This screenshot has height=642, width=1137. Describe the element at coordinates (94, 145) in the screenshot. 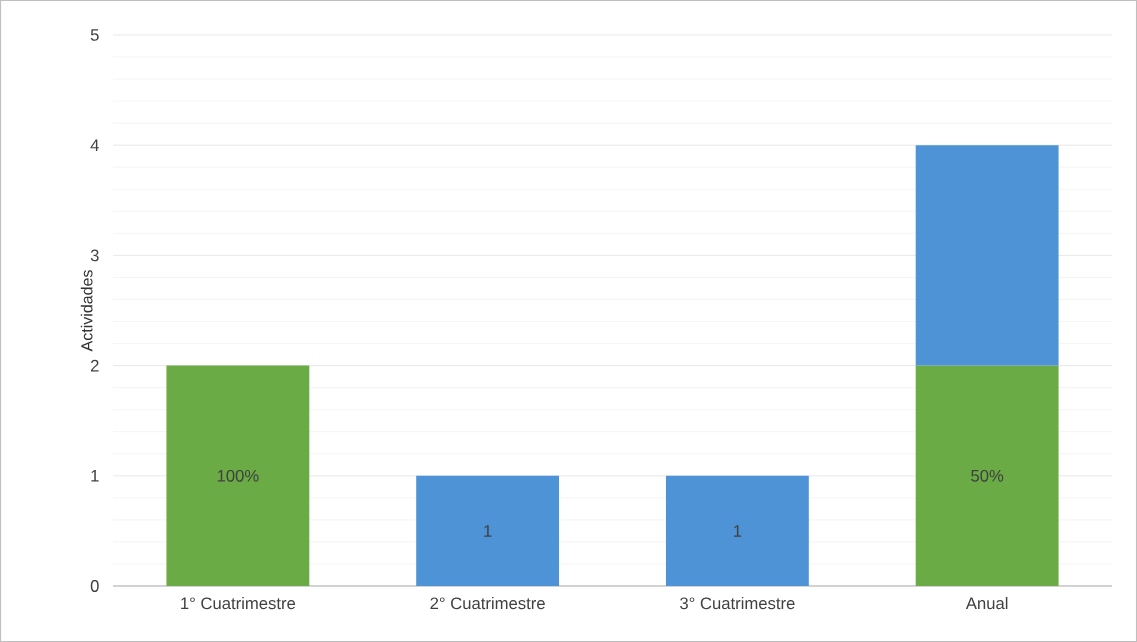

I see `y-tick-label: 4` at that location.